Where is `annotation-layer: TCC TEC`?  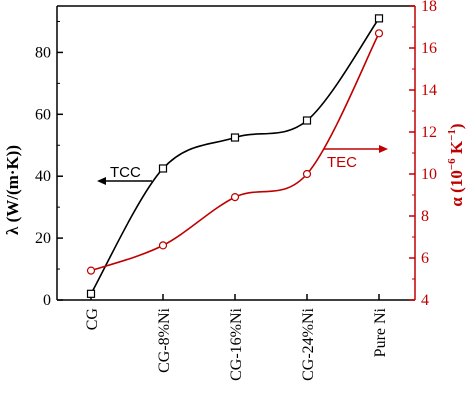
annotation-layer: TCC TEC is located at coordinates (242, 165).